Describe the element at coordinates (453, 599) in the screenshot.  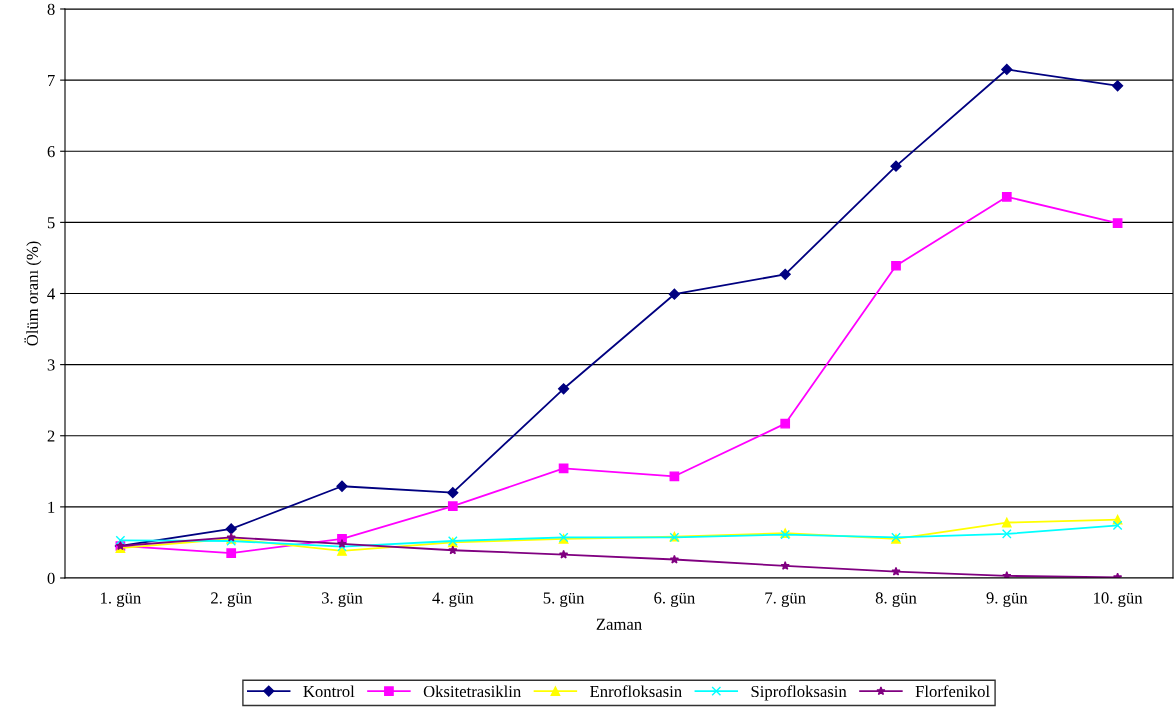
I see `x-tick-label: 4. gün` at that location.